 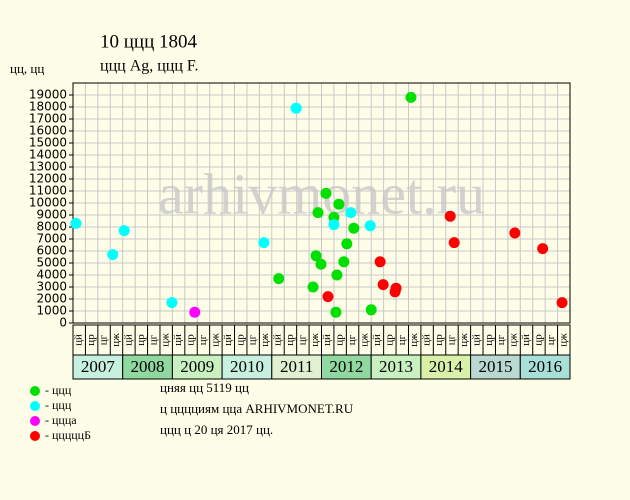 I want to click on year-label: 2014, so click(x=446, y=366).